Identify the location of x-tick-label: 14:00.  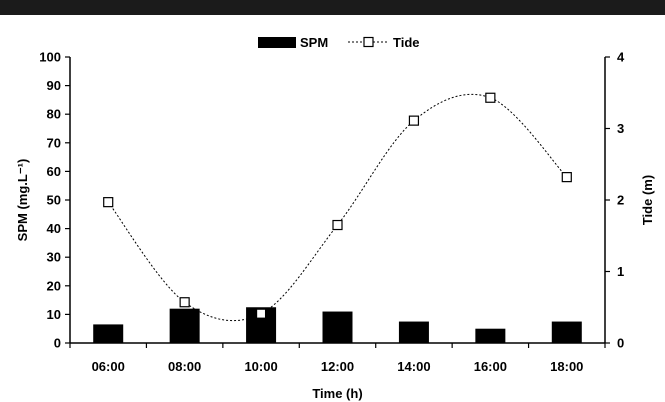
(413, 366).